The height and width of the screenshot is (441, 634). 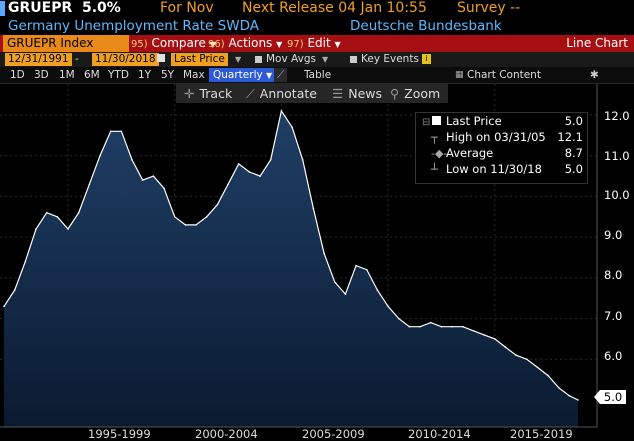 What do you see at coordinates (161, 59) in the screenshot?
I see `calendar-icon` at bounding box center [161, 59].